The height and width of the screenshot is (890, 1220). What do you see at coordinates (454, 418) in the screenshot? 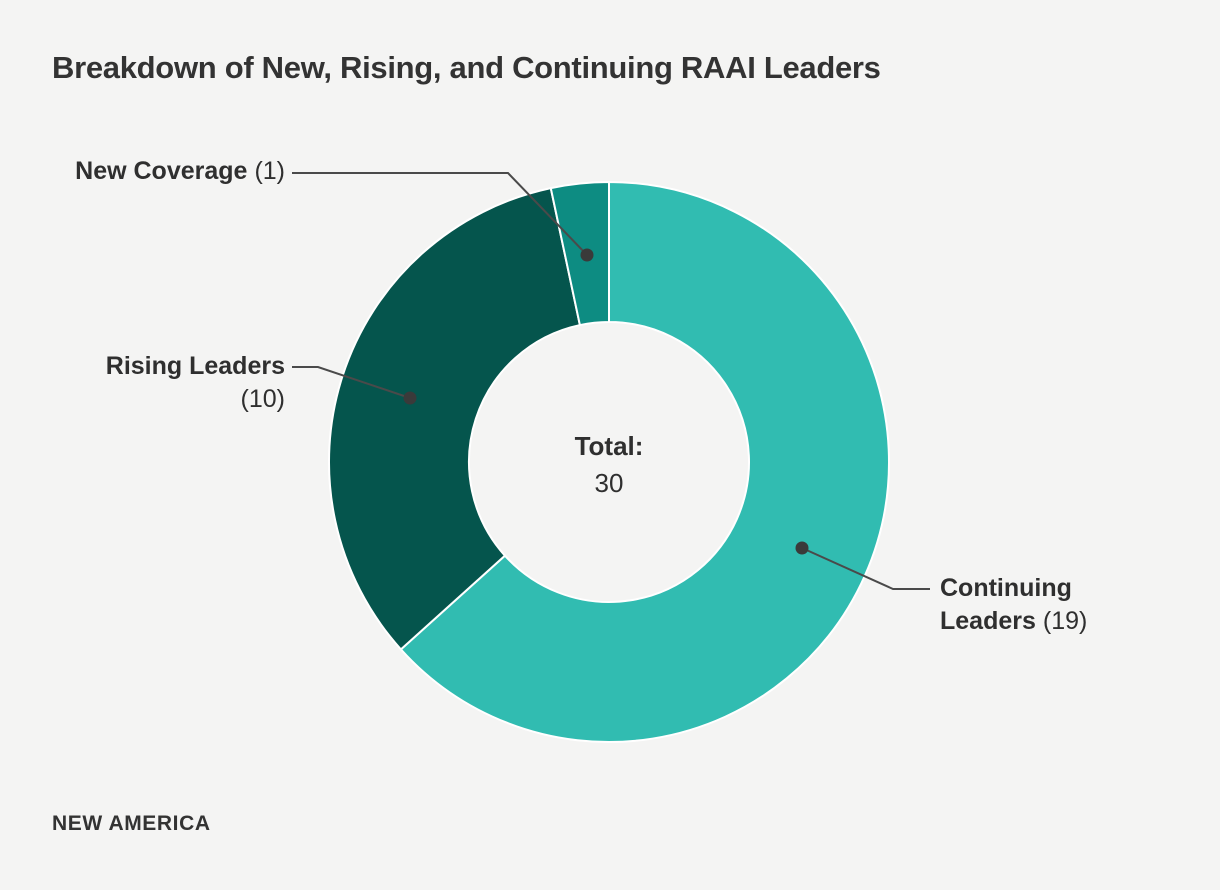
I see `slice-rising-leaders` at bounding box center [454, 418].